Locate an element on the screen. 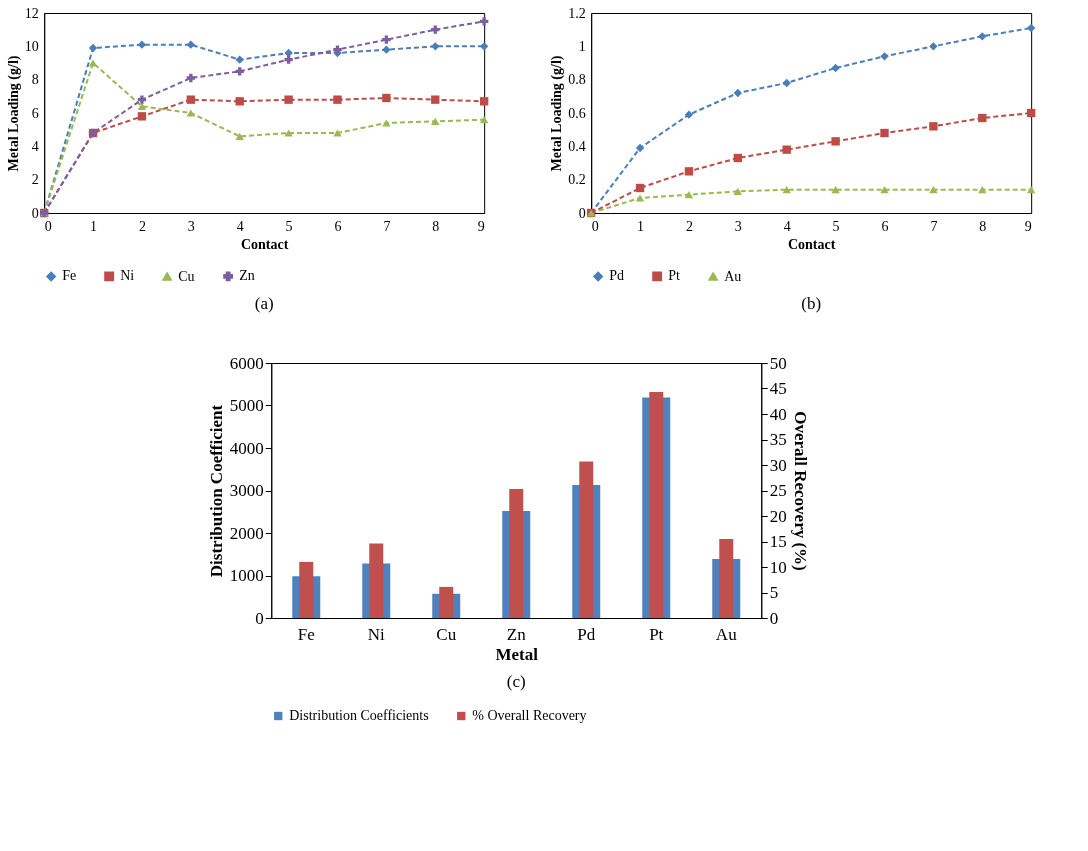 This screenshot has width=1088, height=851. y2-tick-label: 35 is located at coordinates (778, 439).